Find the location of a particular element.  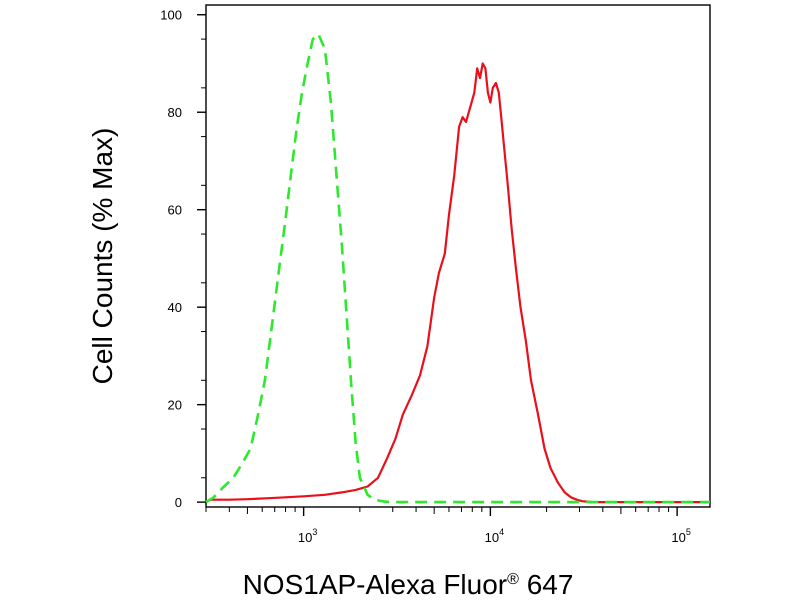

x-axis-title: NOS1AP-Alexa Fluor® 647 is located at coordinates (408, 584).